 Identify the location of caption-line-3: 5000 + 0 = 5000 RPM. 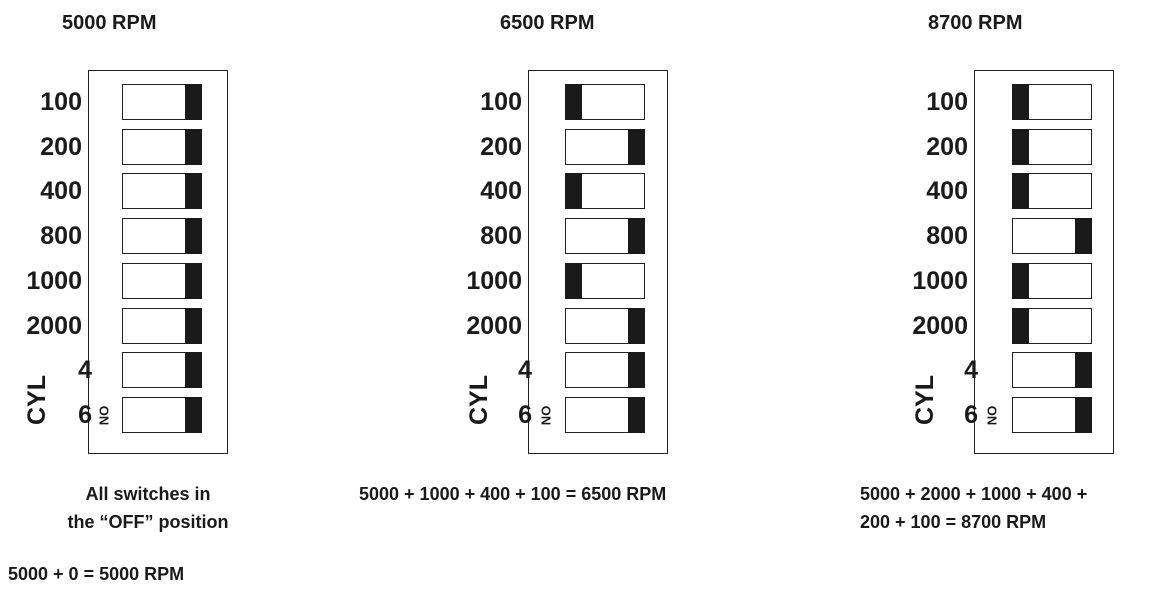
(96, 574).